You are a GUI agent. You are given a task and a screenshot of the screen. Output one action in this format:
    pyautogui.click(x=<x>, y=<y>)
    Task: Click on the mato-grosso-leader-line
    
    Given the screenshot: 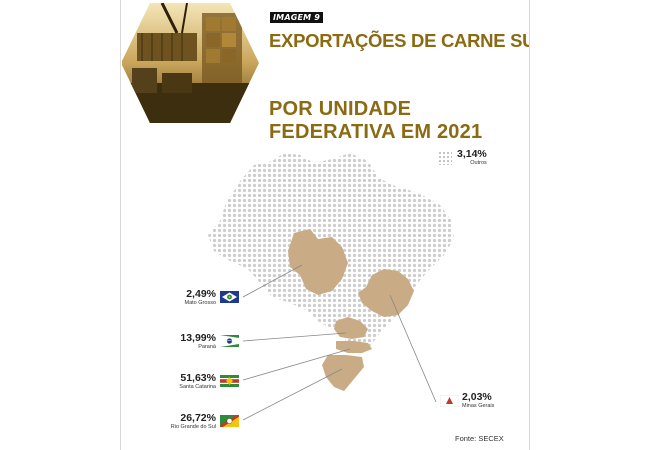 What is the action you would take?
    pyautogui.click(x=272, y=281)
    